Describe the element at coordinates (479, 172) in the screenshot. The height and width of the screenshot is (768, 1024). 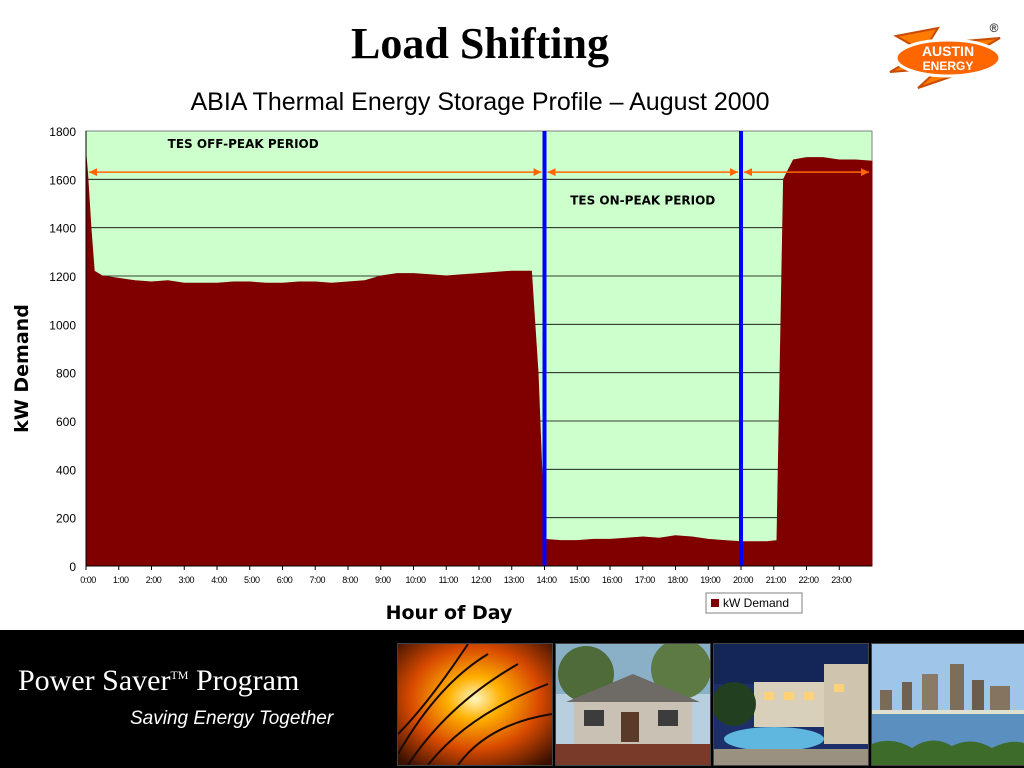
I see `chart-arrows` at that location.